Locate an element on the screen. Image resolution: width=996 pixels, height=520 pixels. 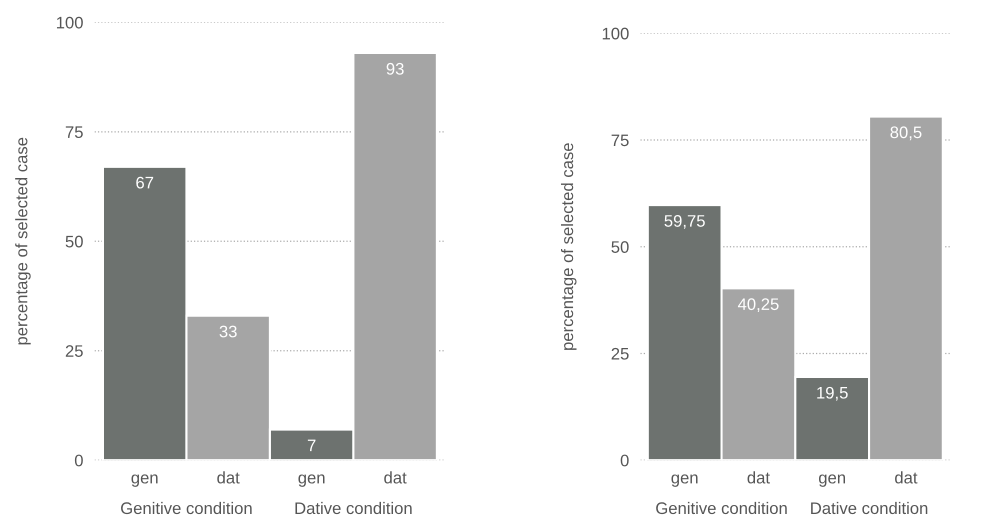
data-label: 19,5 is located at coordinates (832, 393).